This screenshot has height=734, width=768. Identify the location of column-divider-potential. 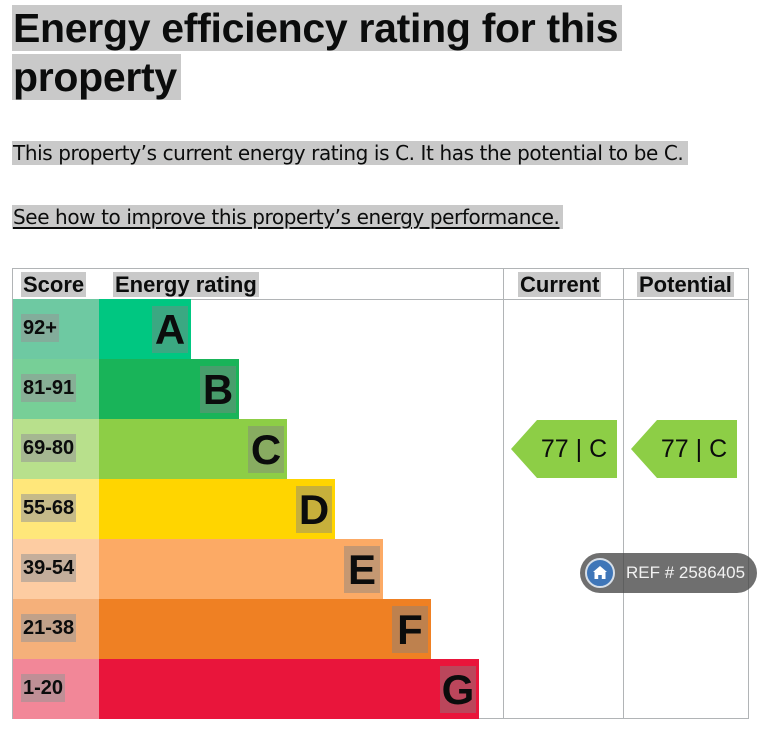
(623, 493).